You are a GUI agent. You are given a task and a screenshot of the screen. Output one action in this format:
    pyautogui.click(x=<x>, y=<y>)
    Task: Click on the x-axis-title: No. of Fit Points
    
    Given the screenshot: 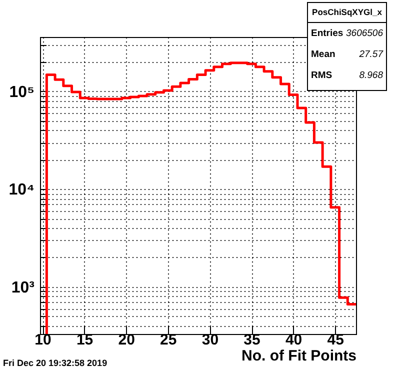 What is the action you would take?
    pyautogui.click(x=299, y=356)
    